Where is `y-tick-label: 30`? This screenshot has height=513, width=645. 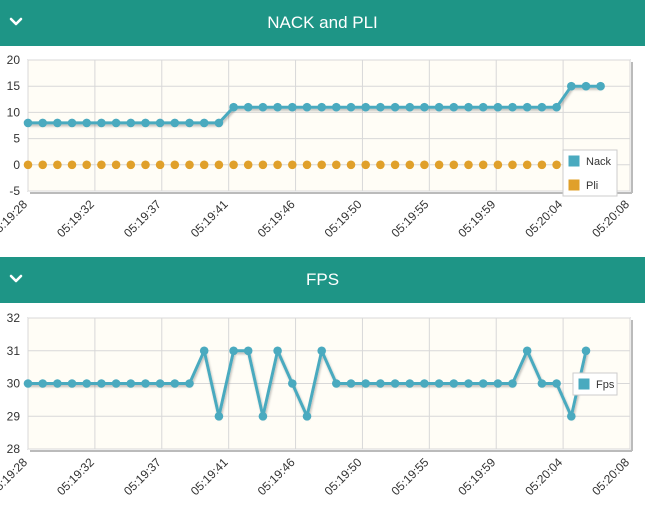
y-tick-label: 30 is located at coordinates (14, 384).